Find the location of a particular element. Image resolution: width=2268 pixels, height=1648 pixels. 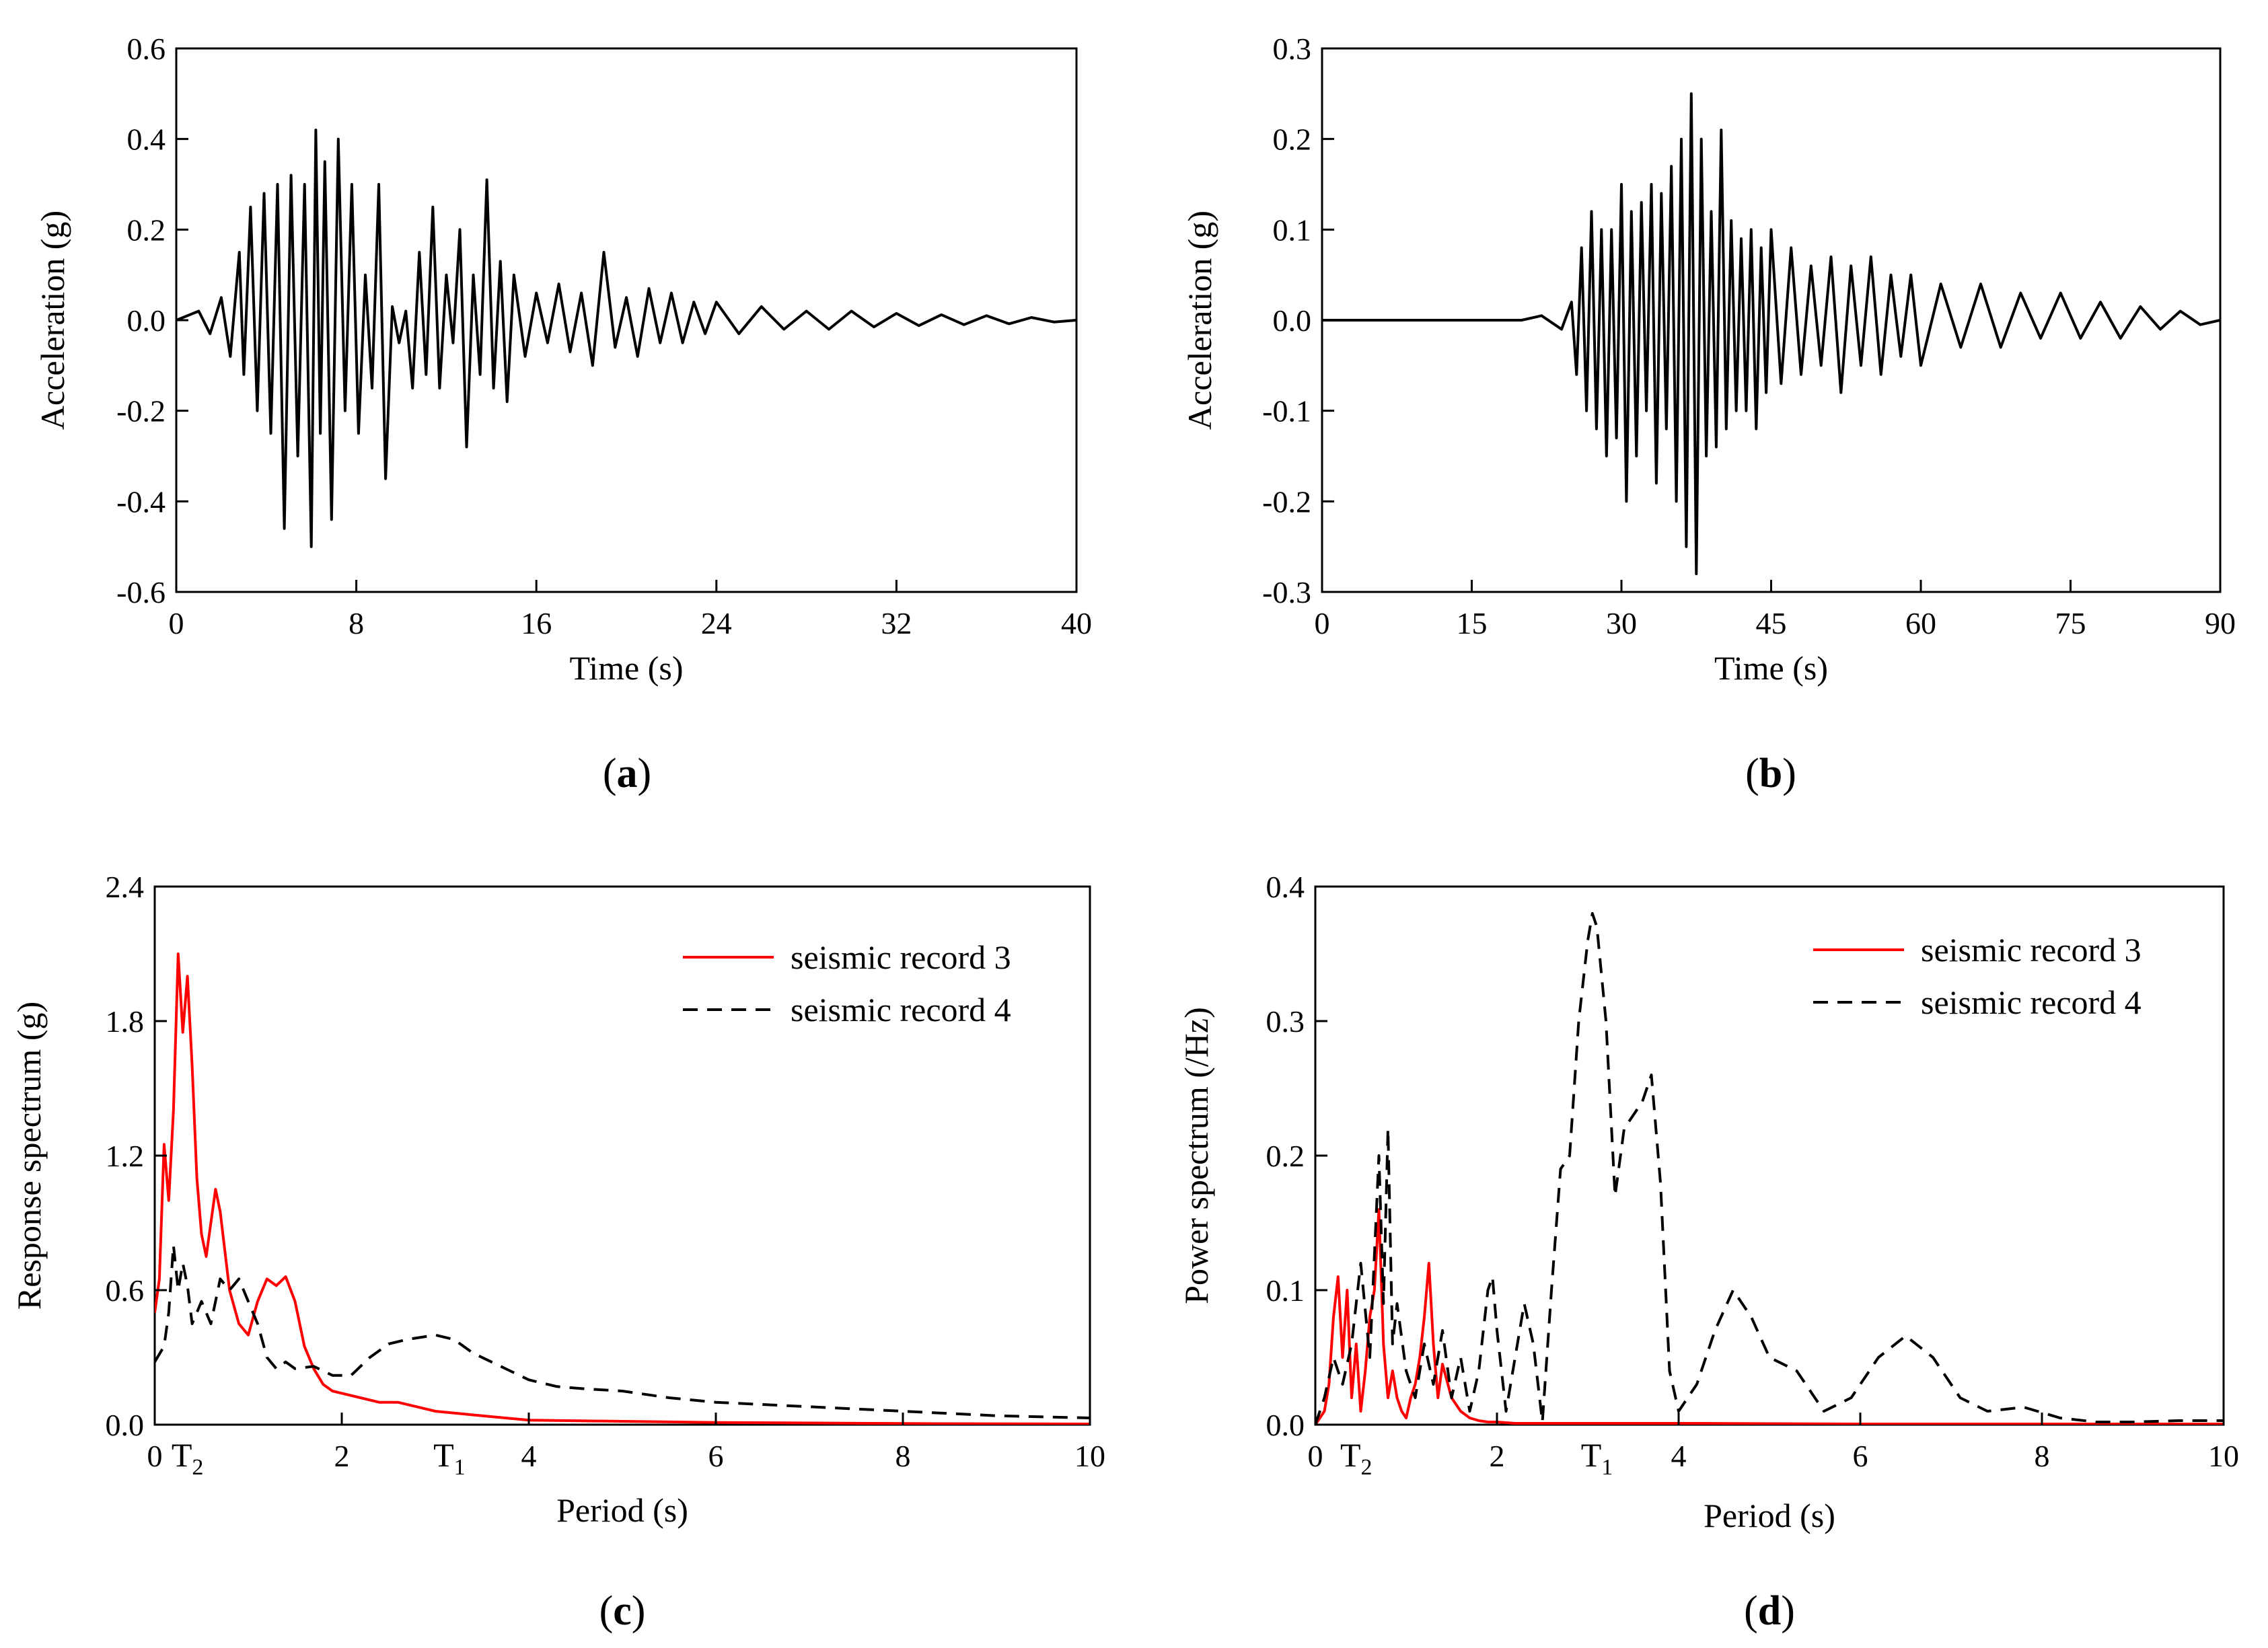

y-tick-label: 2.4 is located at coordinates (126, 887).